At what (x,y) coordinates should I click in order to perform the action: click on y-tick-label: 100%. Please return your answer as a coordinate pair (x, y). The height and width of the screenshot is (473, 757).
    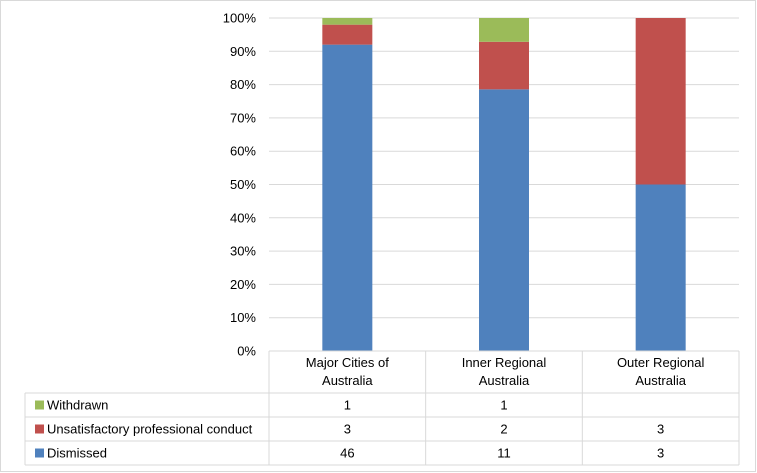
    Looking at the image, I should click on (240, 18).